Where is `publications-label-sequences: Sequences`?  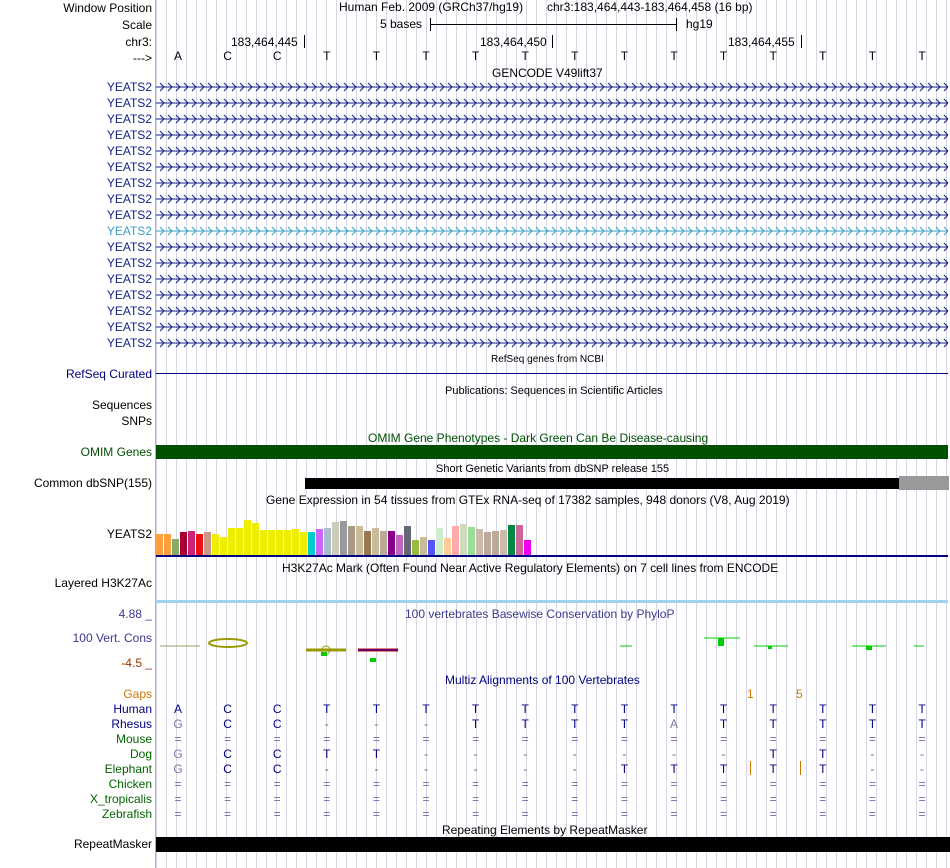
publications-label-sequences: Sequences is located at coordinates (121, 405).